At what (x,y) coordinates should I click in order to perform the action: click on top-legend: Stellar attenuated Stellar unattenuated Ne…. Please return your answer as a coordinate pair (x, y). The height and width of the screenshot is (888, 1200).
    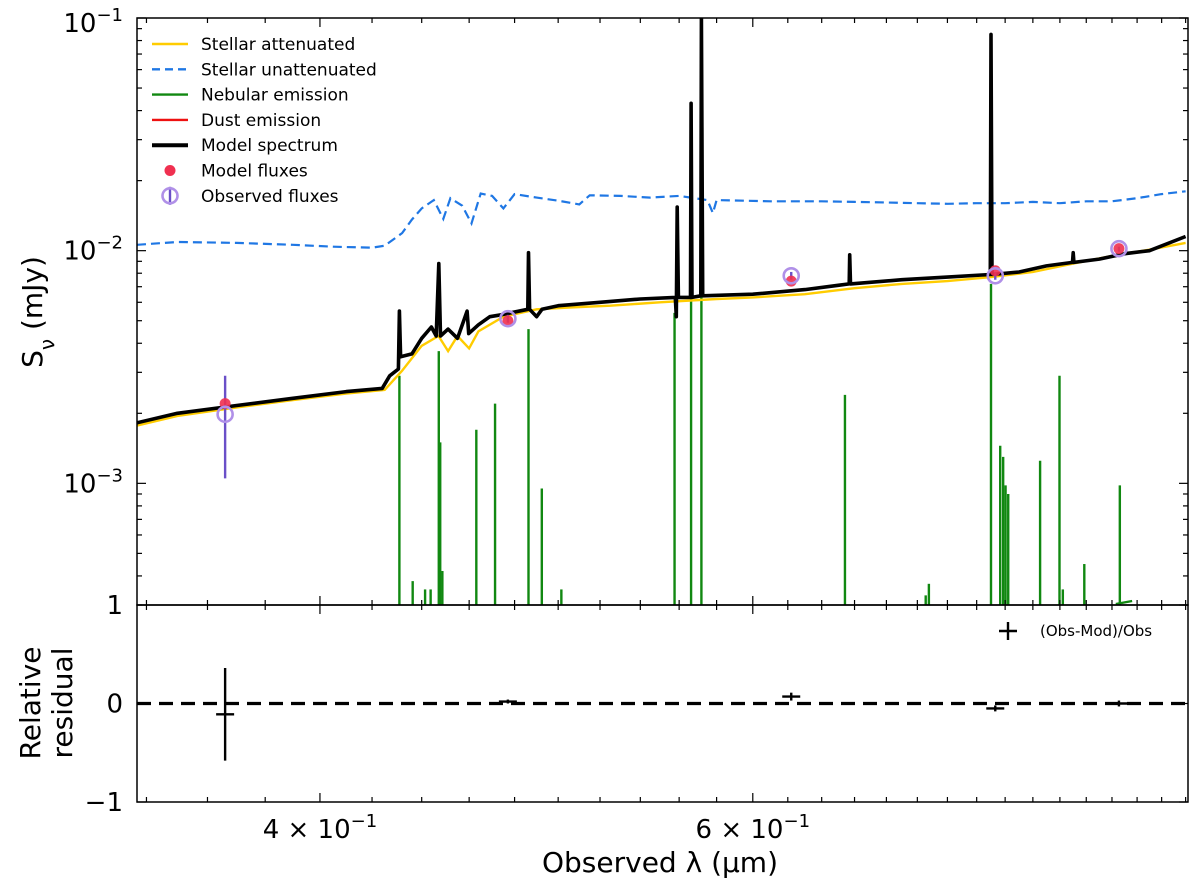
    Looking at the image, I should click on (264, 121).